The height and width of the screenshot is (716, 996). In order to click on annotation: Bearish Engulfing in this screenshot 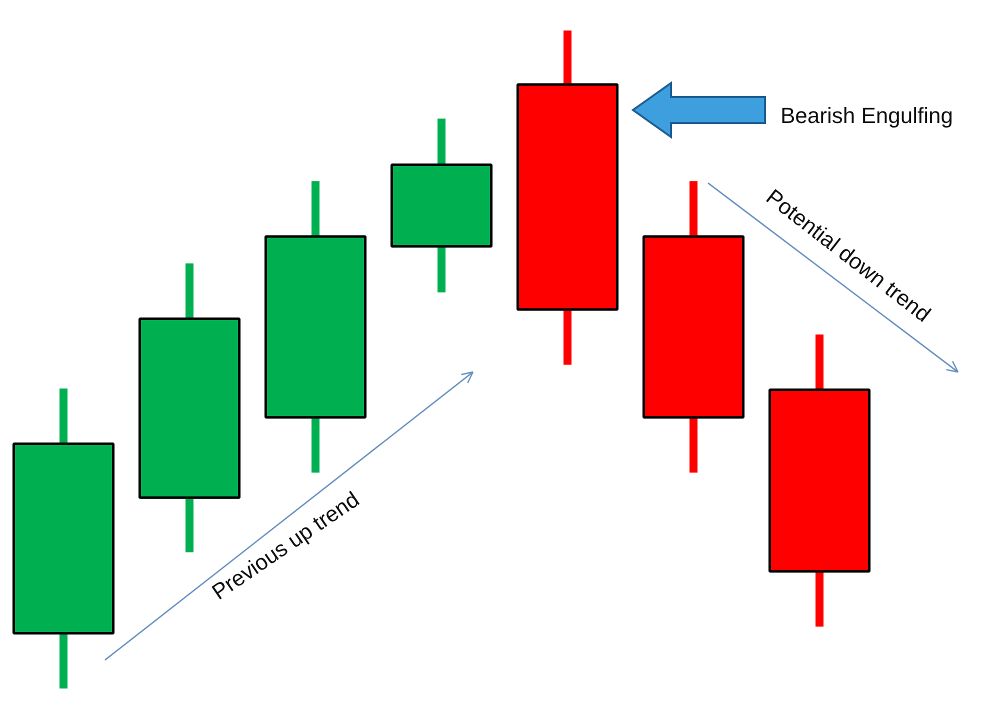, I will do `click(866, 115)`.